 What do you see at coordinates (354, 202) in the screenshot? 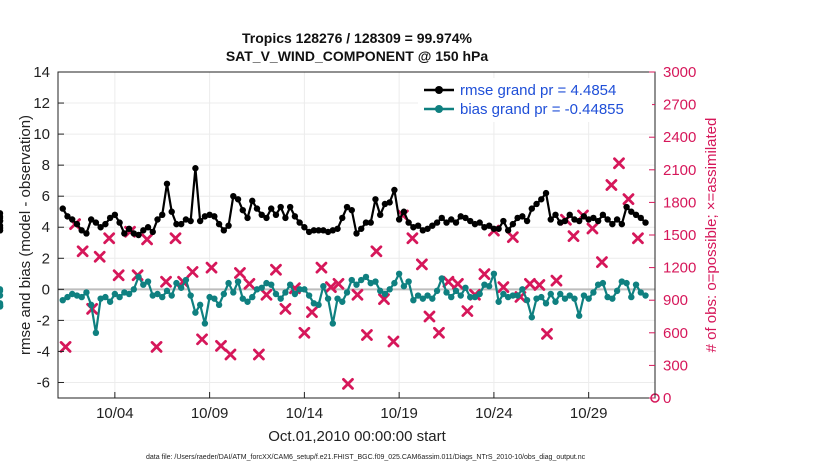
I see `rmse-line` at bounding box center [354, 202].